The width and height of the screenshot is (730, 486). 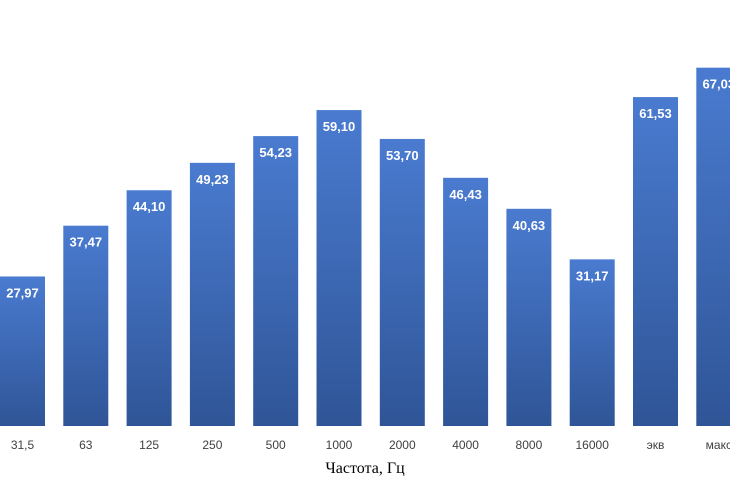 I want to click on x-tick-label-6: 2000, so click(x=402, y=445).